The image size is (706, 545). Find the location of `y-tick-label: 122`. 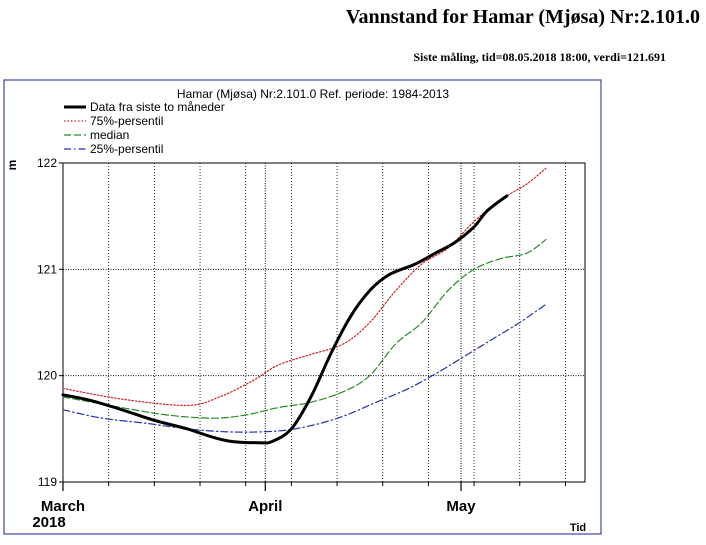

y-tick-label: 122 is located at coordinates (47, 163).